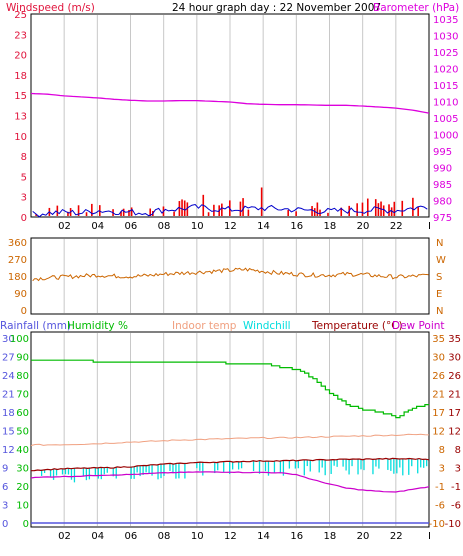 This screenshot has height=556, width=463. Describe the element at coordinates (20, 56) in the screenshot. I see `windspeed-tick-label: 20` at that location.